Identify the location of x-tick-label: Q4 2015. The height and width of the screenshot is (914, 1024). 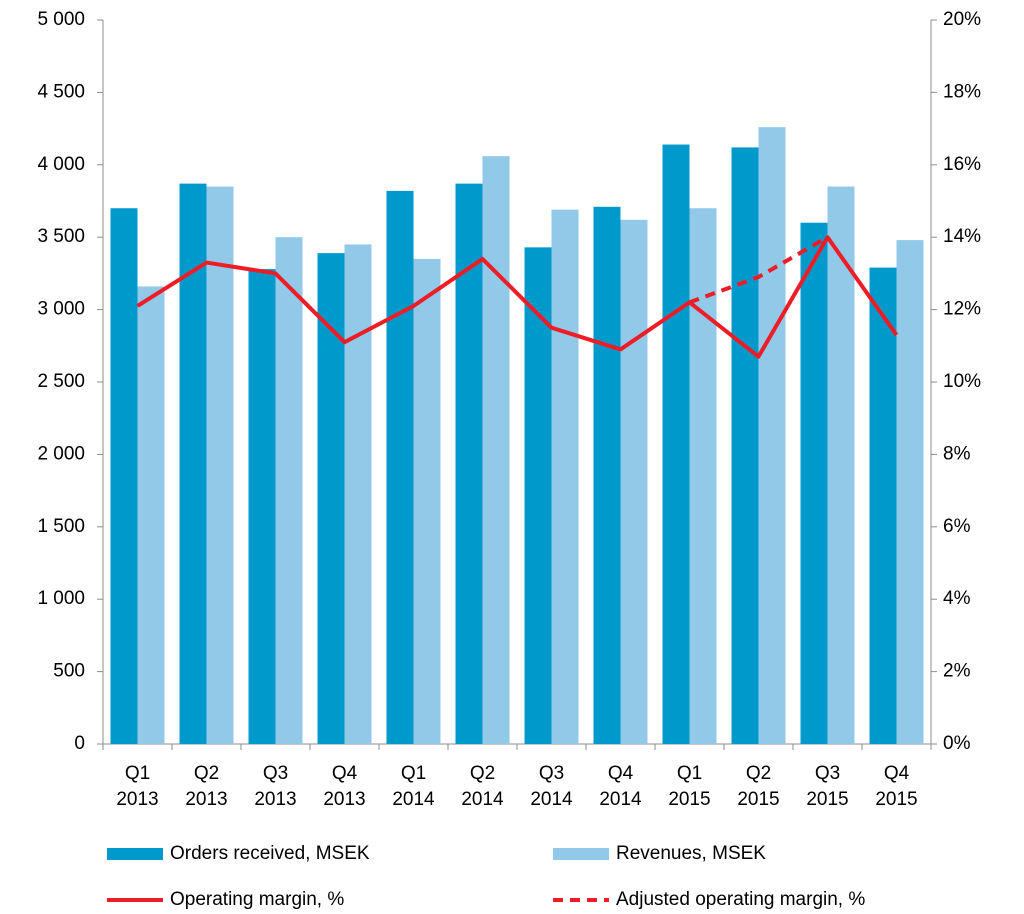
(896, 786).